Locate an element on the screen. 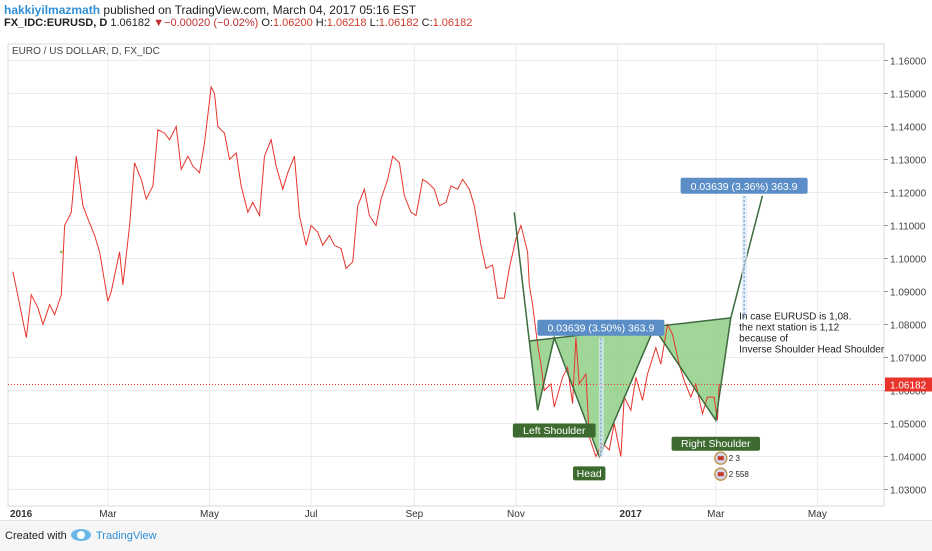 The image size is (932, 551). x-tick-label: Nov is located at coordinates (516, 514).